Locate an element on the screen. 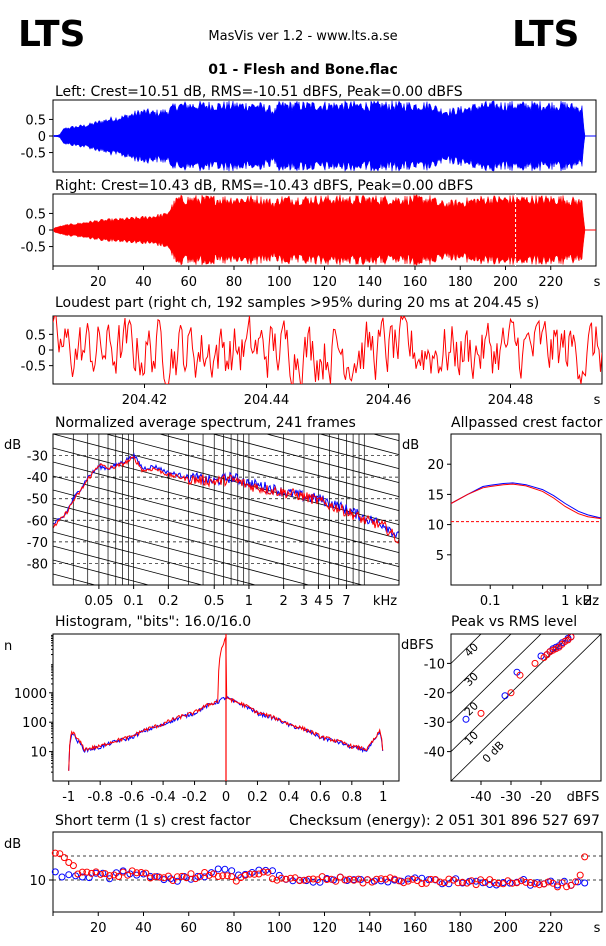  time-tick-label-3: 80 is located at coordinates (234, 282).